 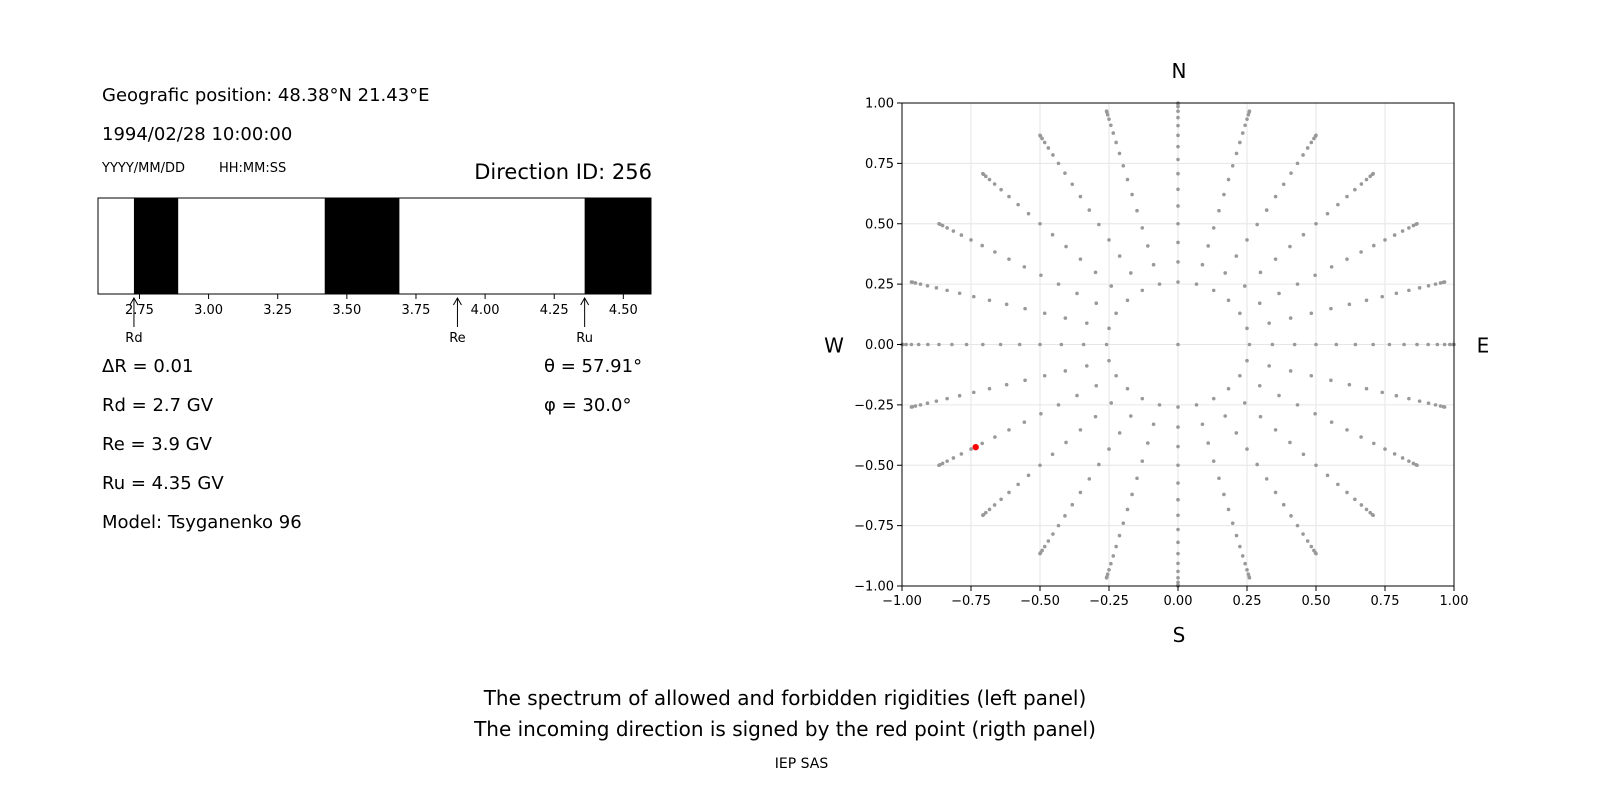 I want to click on model-name: Model: Tsyganenko 96, so click(x=202, y=522).